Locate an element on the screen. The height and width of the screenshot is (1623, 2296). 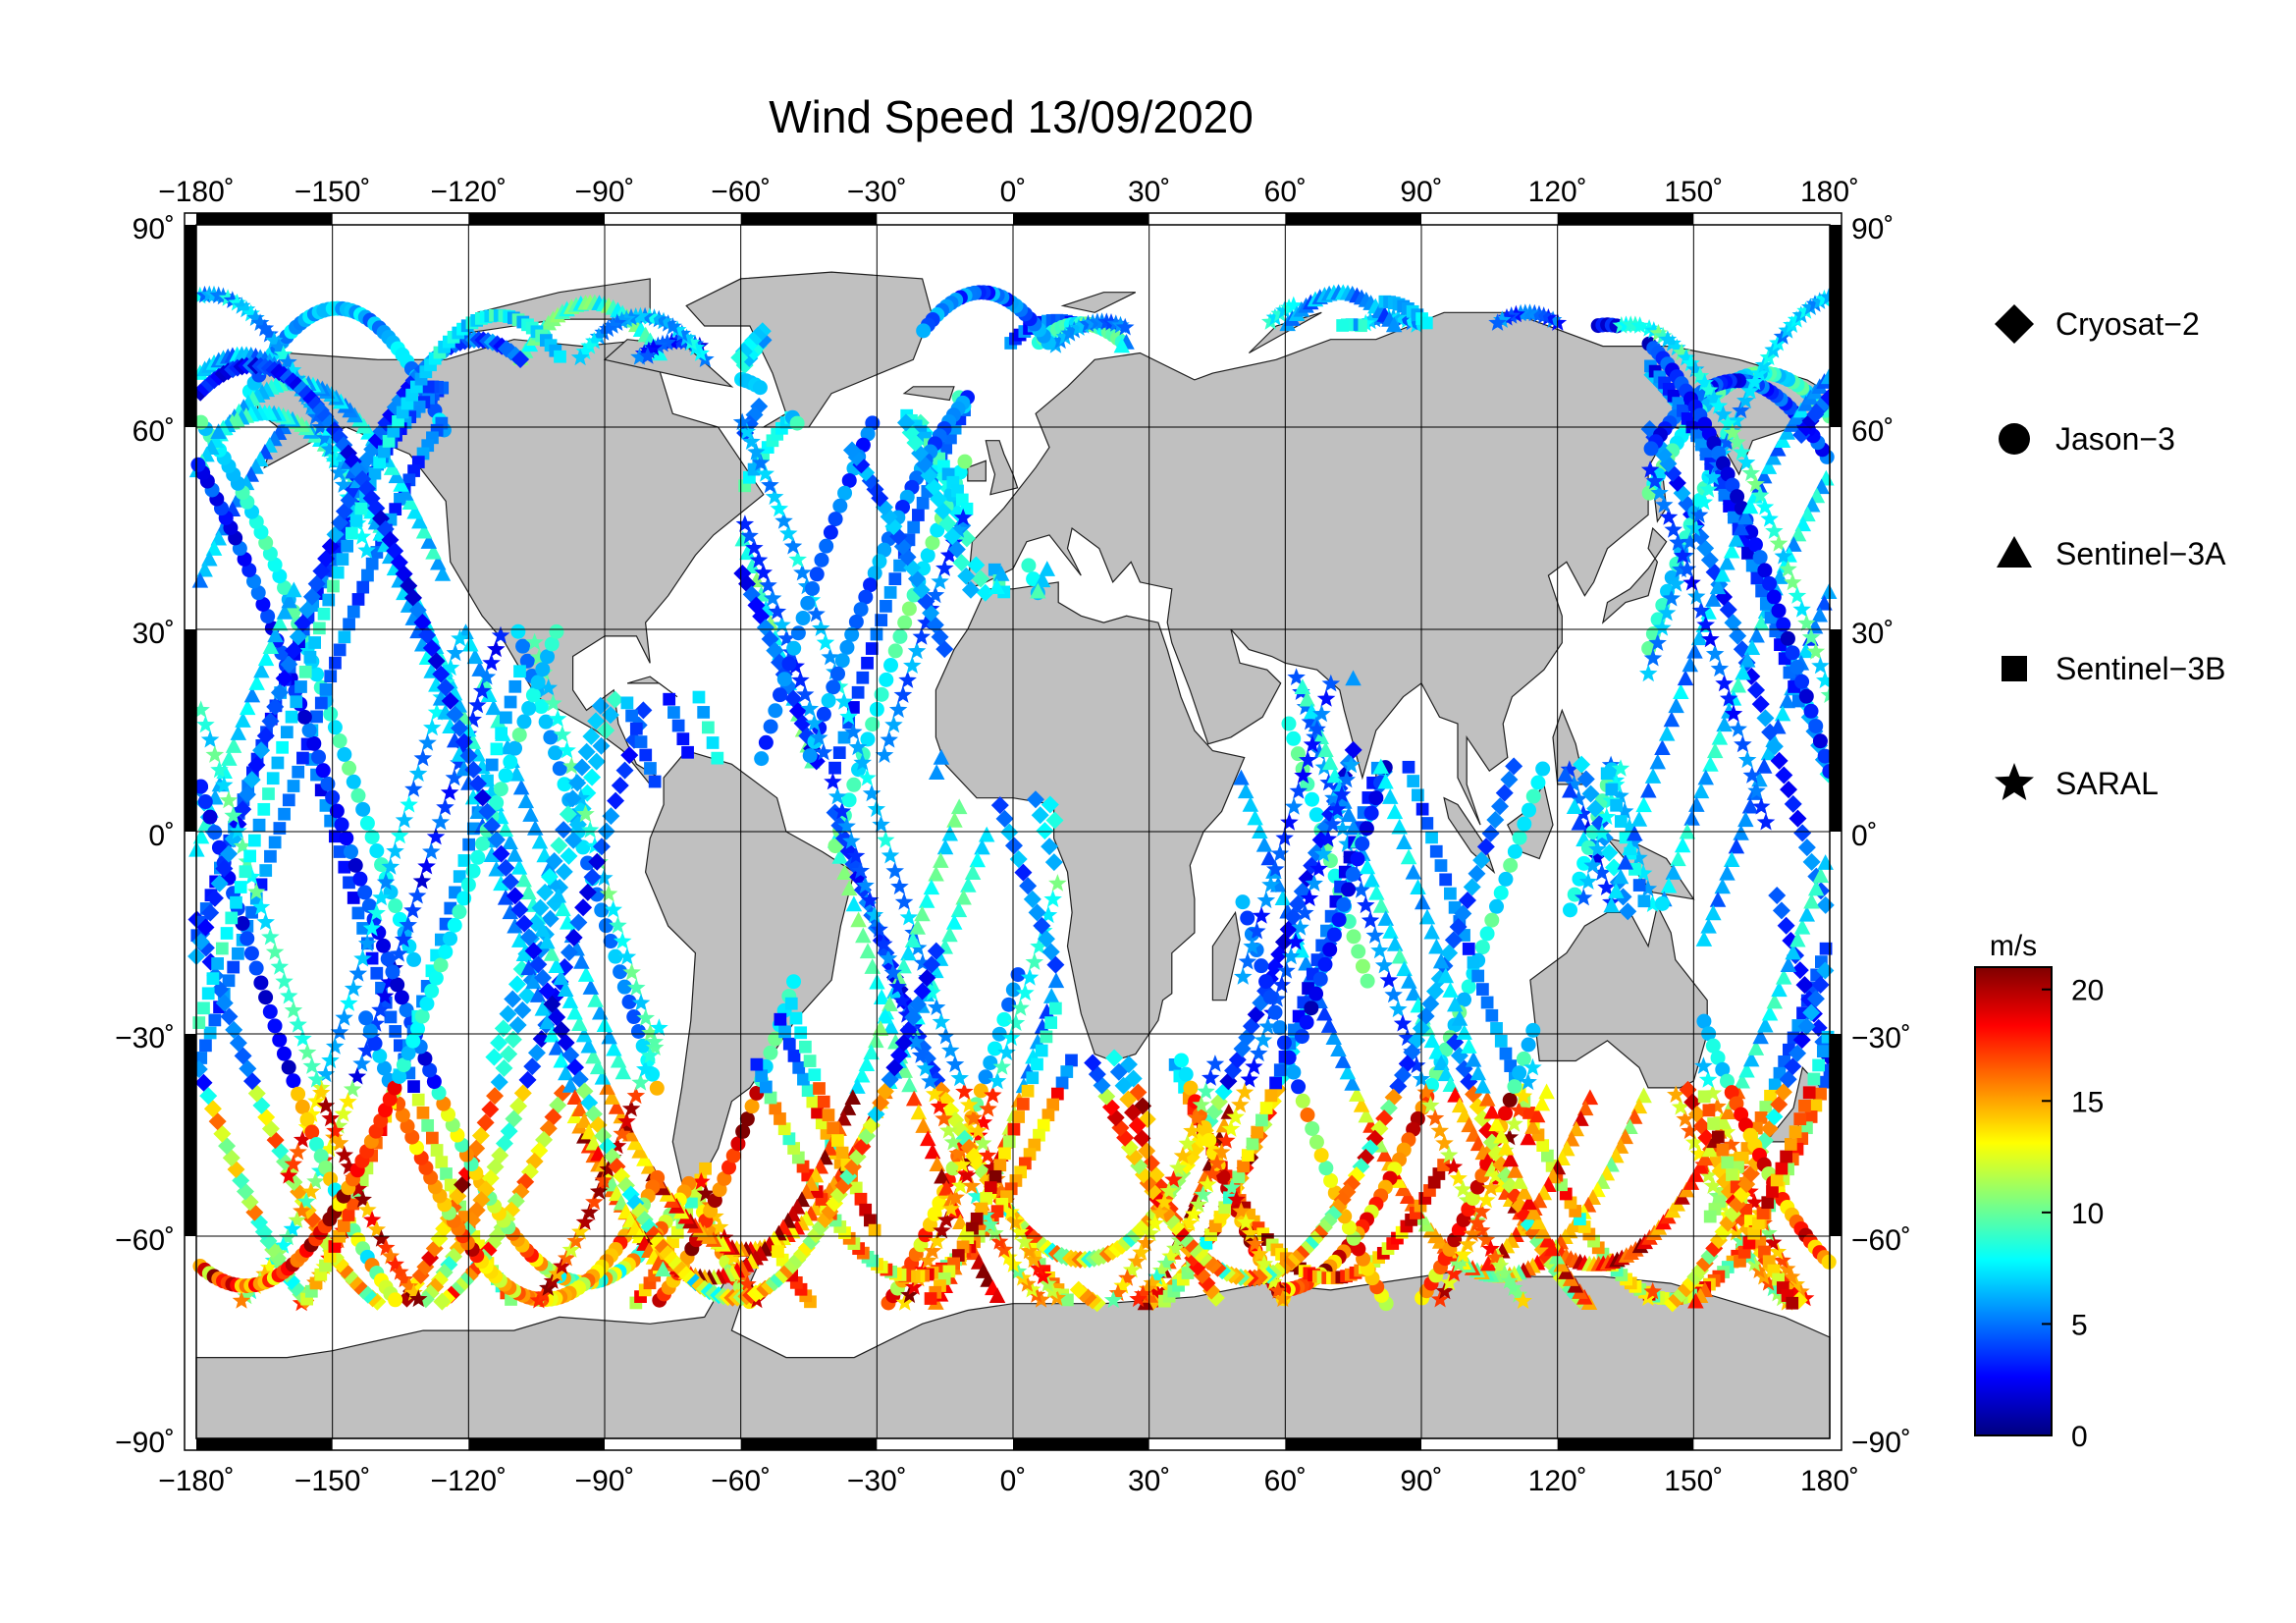
lon-tick-top: −150˚ is located at coordinates (332, 192).